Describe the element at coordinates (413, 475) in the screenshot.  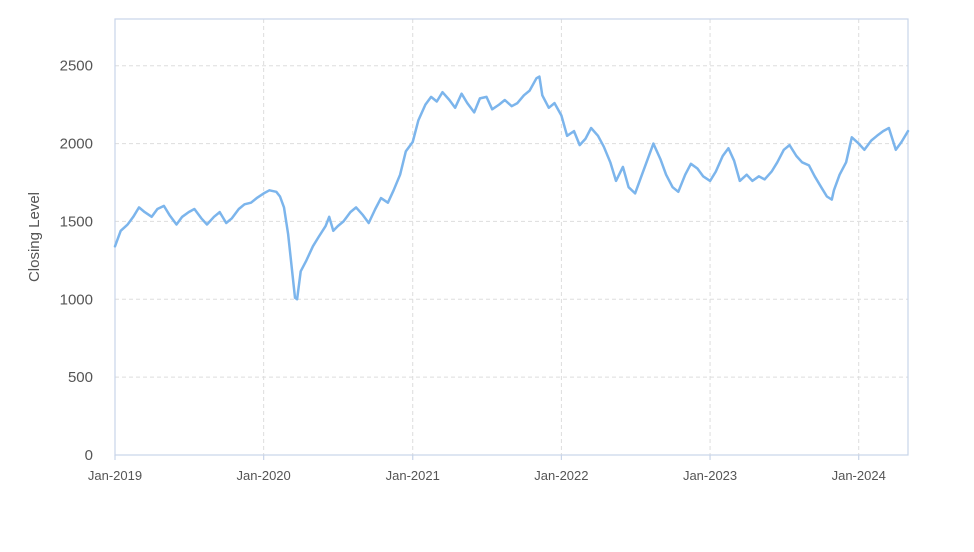
I see `x-tick-label: Jan-2021` at that location.